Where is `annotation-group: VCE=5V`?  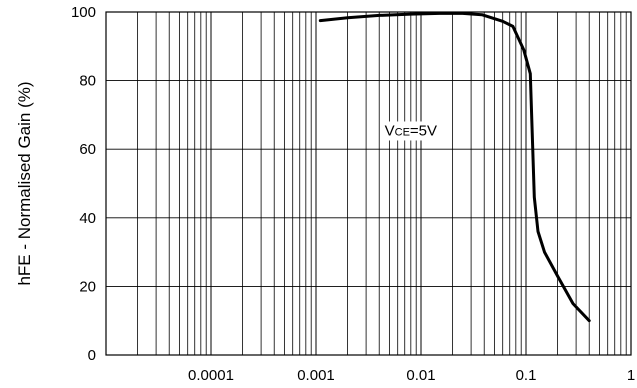
annotation-group: VCE=5V is located at coordinates (411, 131).